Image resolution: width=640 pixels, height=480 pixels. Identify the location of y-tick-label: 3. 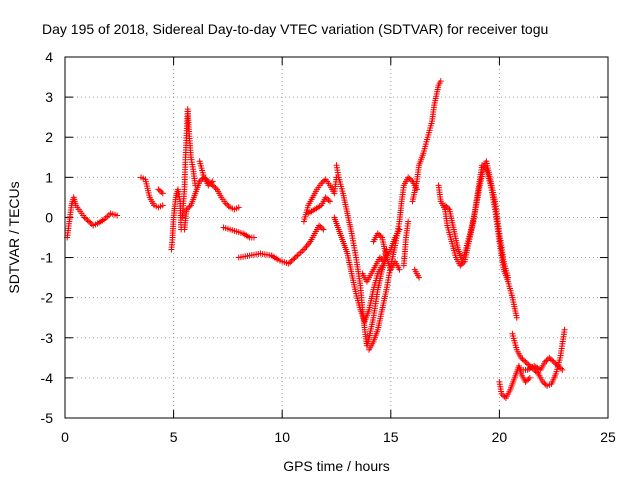
(49, 97).